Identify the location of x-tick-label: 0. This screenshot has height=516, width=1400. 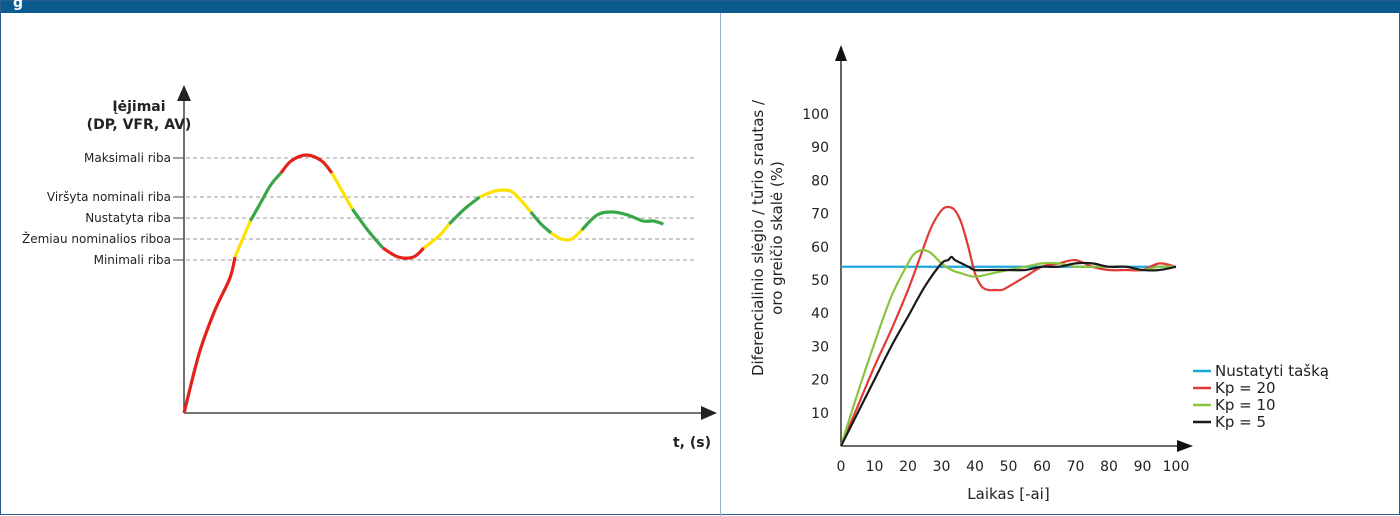
(841, 467).